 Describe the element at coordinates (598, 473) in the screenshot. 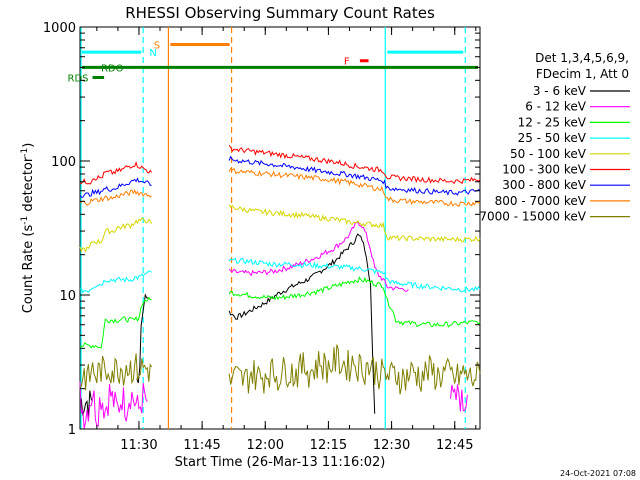

I see `footer-timestamp: 24-Oct-2021 07:08` at that location.